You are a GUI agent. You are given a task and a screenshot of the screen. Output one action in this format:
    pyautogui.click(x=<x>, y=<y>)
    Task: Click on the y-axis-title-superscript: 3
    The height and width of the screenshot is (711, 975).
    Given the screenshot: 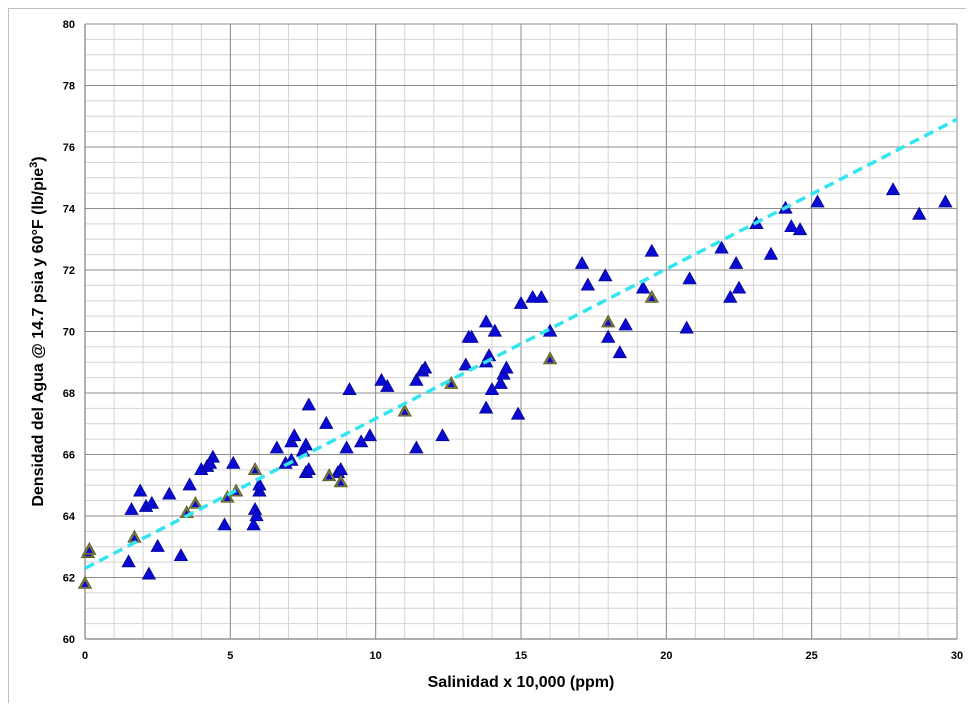 What is the action you would take?
    pyautogui.click(x=34, y=165)
    